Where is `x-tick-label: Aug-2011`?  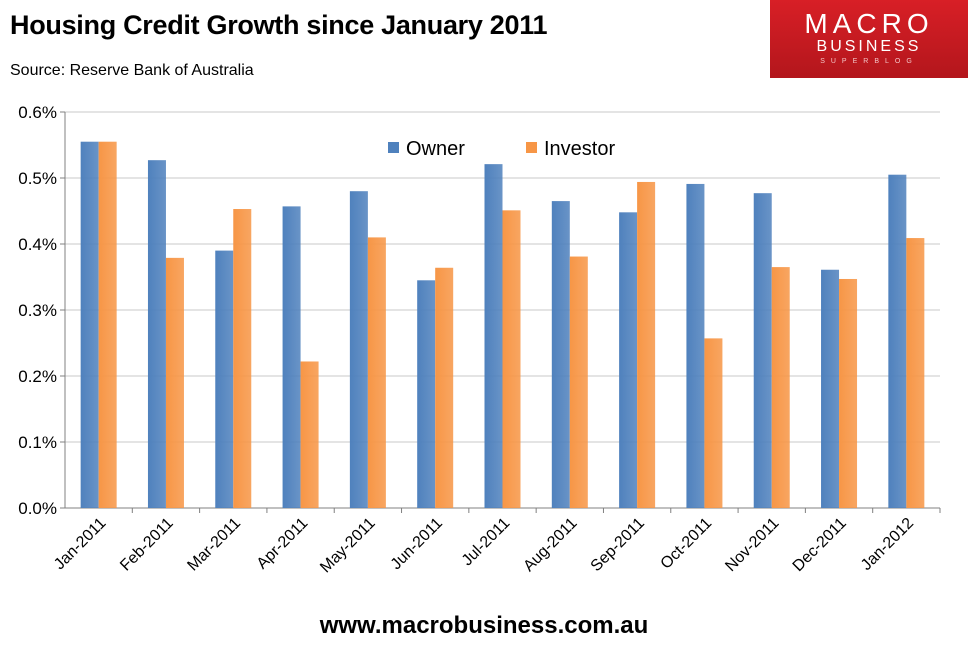
x-tick-label: Aug-2011 is located at coordinates (550, 545).